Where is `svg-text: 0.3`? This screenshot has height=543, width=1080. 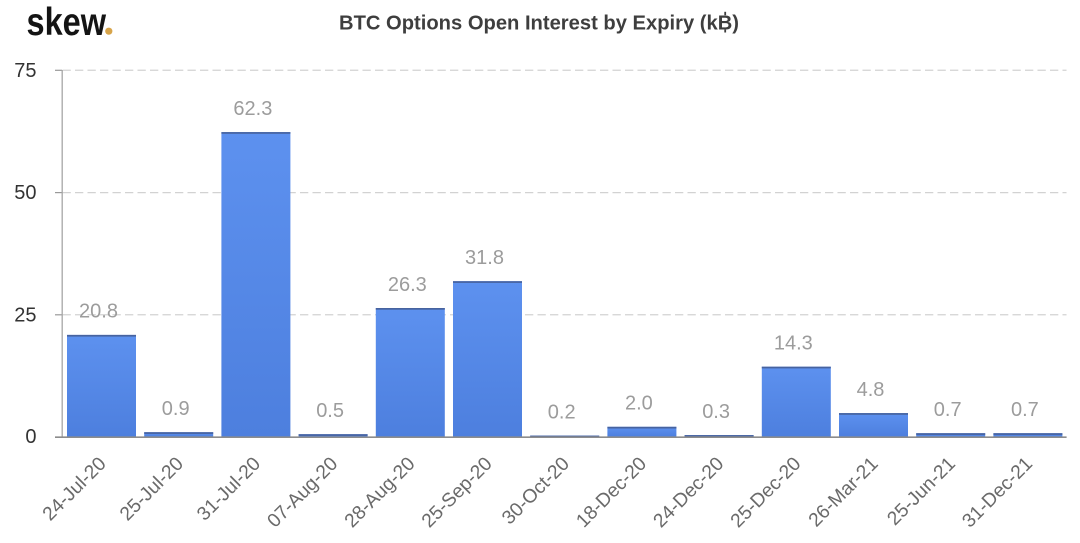 svg-text: 0.3 is located at coordinates (716, 412).